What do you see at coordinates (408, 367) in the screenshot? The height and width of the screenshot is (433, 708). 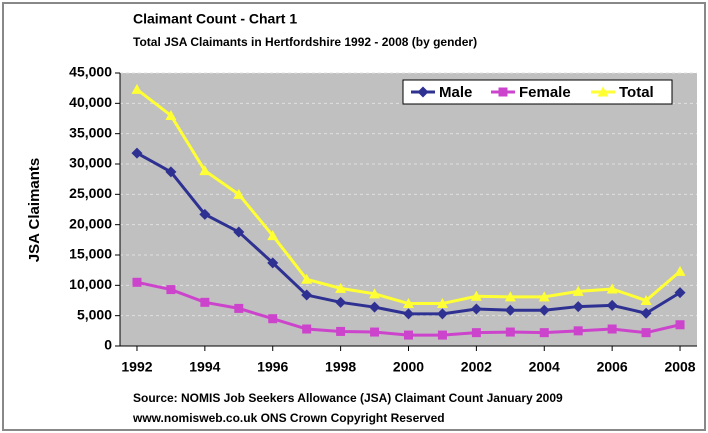 I see `x-tick-label: 2000` at bounding box center [408, 367].